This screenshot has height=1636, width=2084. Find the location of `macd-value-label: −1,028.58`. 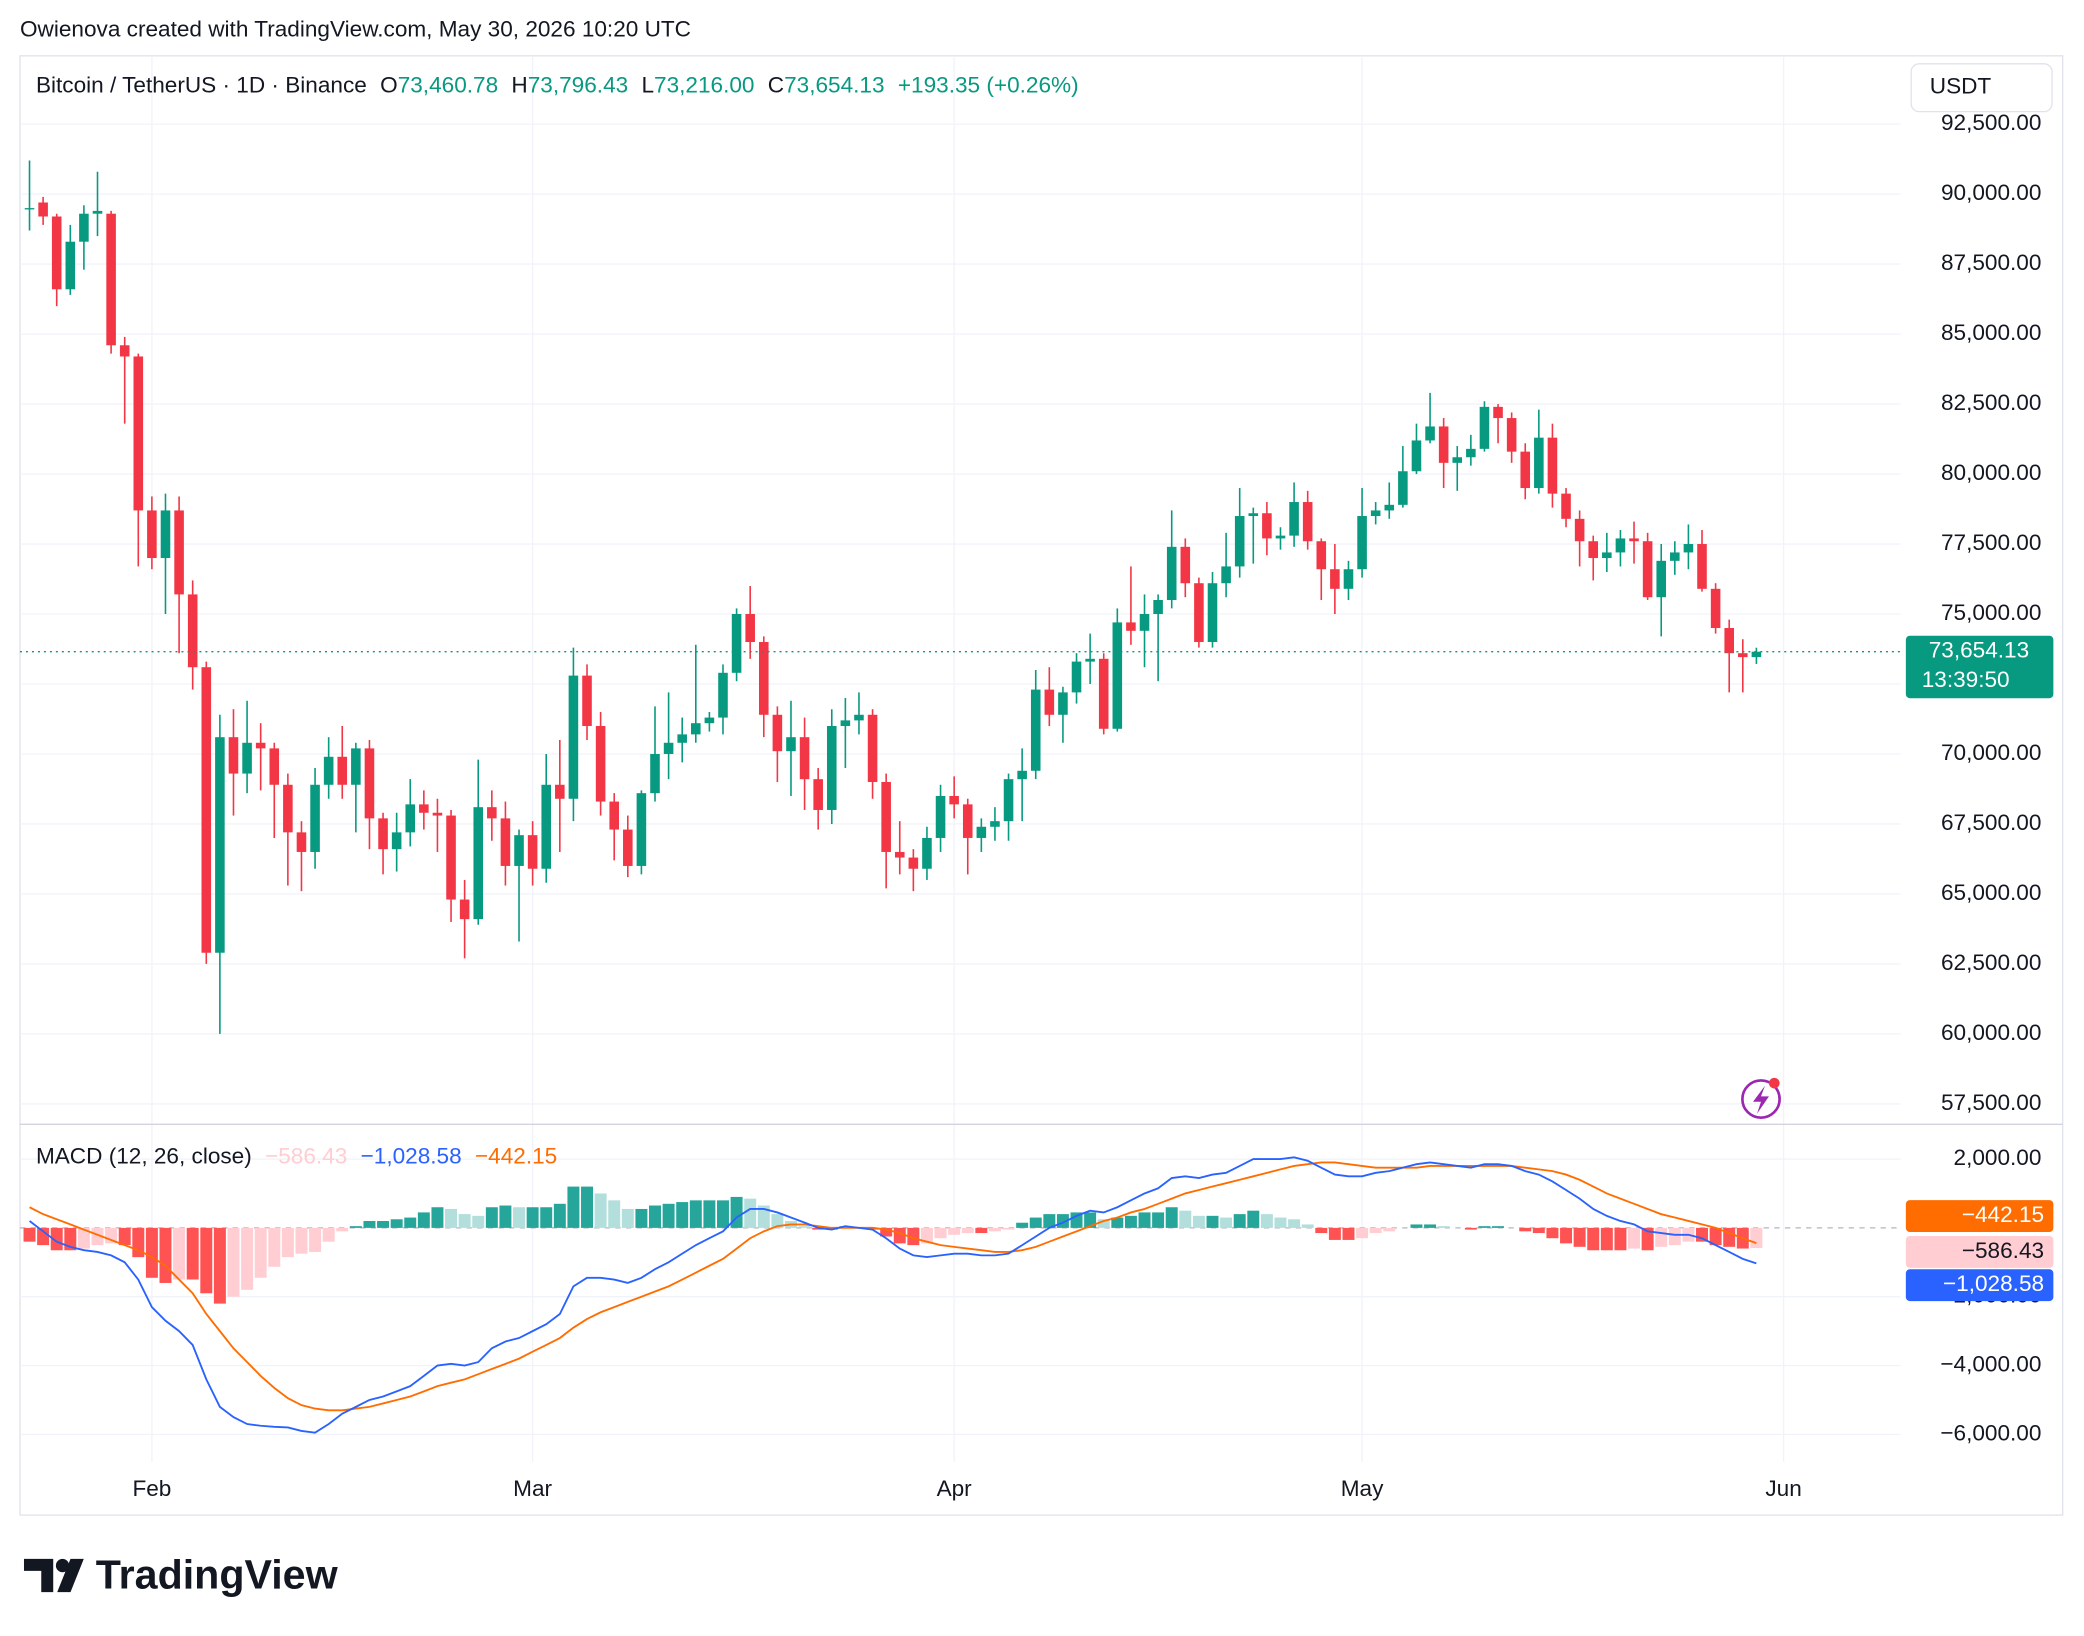

macd-value-label: −1,028.58 is located at coordinates (1993, 1283).